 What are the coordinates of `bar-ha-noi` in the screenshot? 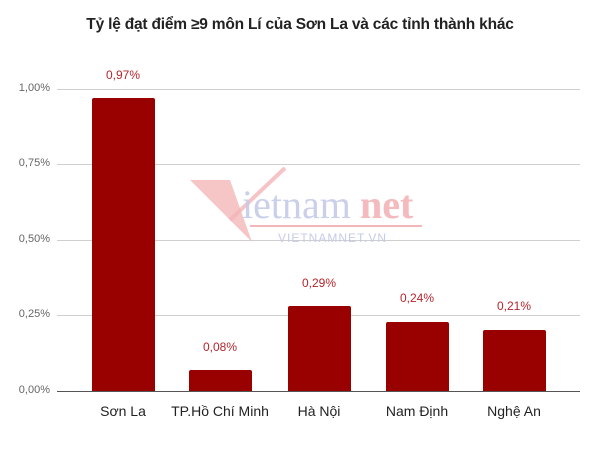 It's located at (319, 348).